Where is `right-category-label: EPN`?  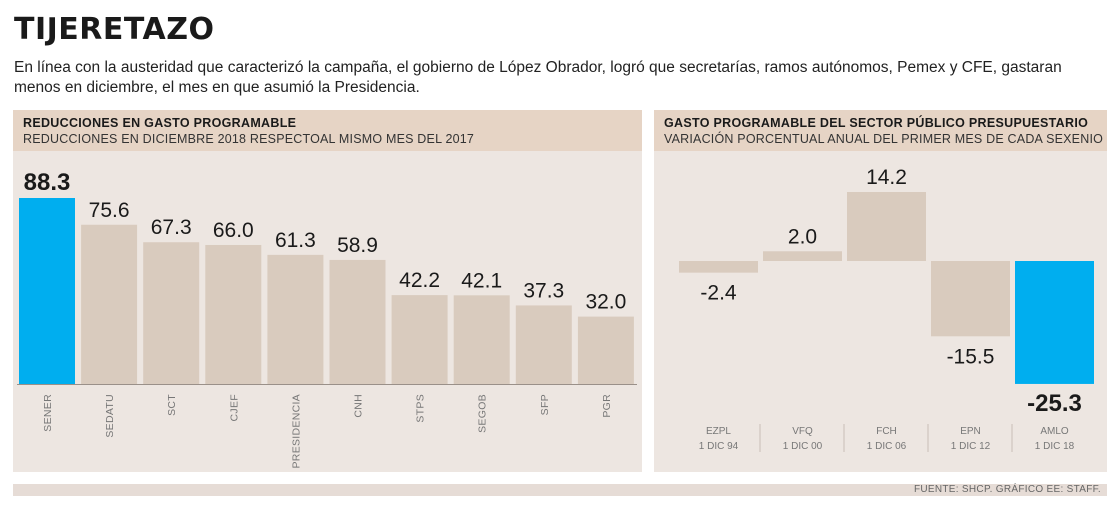 right-category-label: EPN is located at coordinates (970, 431).